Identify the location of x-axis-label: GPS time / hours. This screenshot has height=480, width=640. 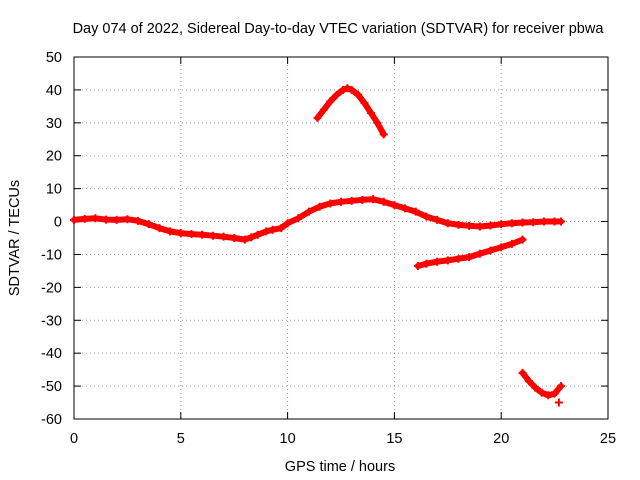
(340, 467).